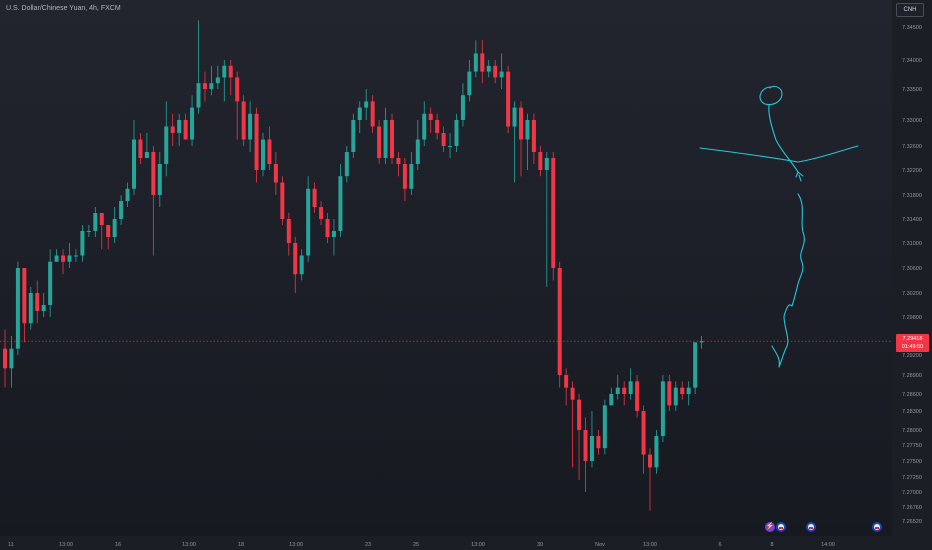  What do you see at coordinates (799, 176) in the screenshot?
I see `drawing-arrow` at bounding box center [799, 176].